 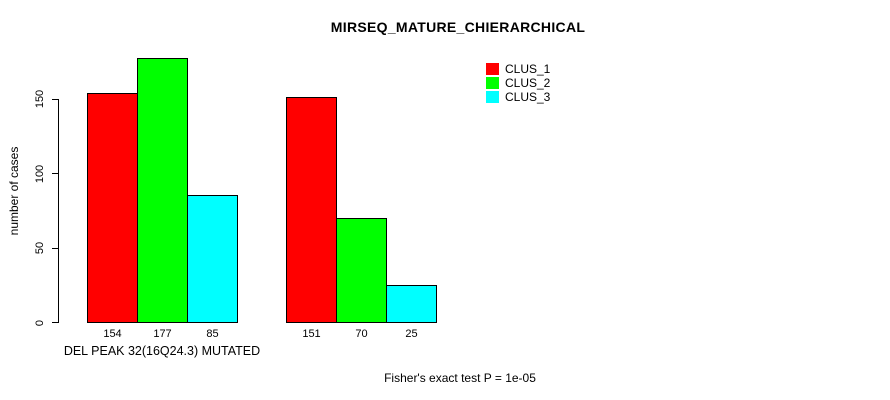 What do you see at coordinates (311, 334) in the screenshot?
I see `bar-value-label: 151` at bounding box center [311, 334].